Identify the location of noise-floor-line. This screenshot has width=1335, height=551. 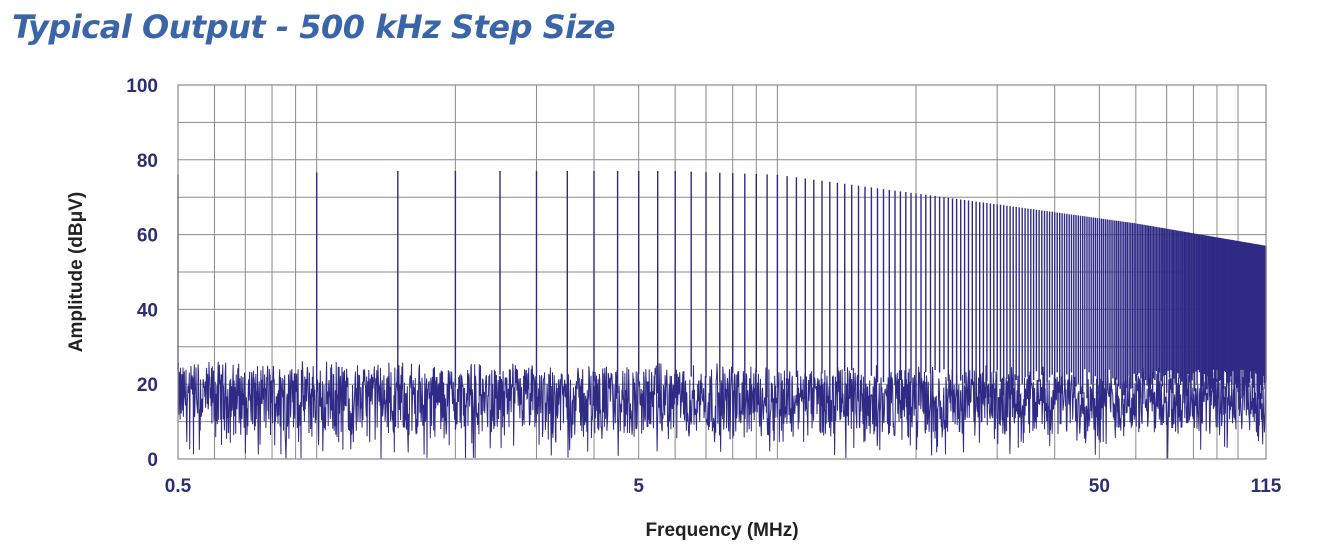
(722, 410).